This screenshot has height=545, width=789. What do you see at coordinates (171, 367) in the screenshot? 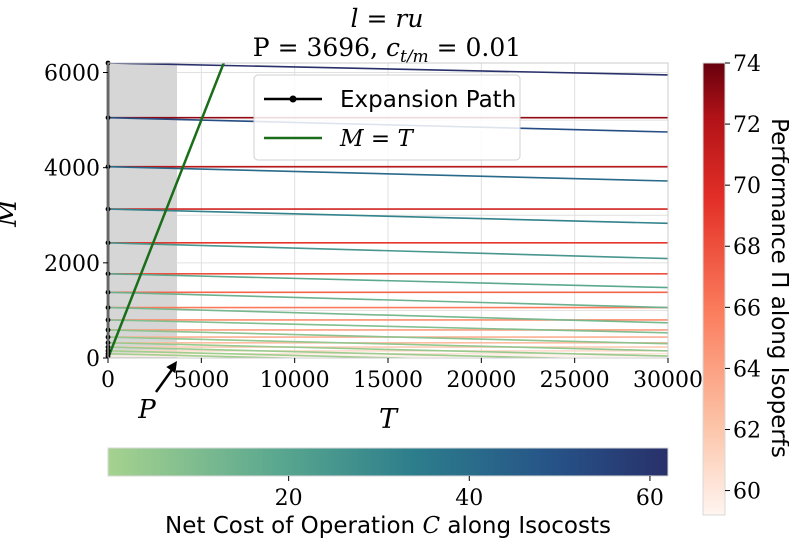
I see `p-arrow-head` at bounding box center [171, 367].